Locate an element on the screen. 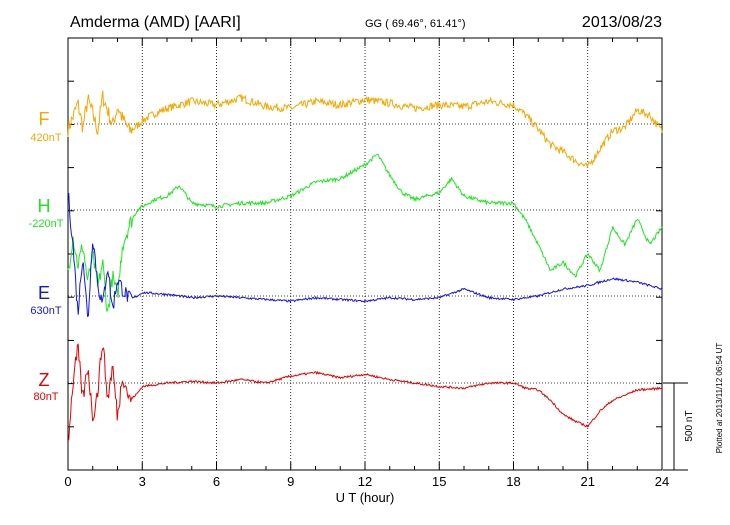 This screenshot has height=525, width=730. x-tick-label: 18 is located at coordinates (513, 481).